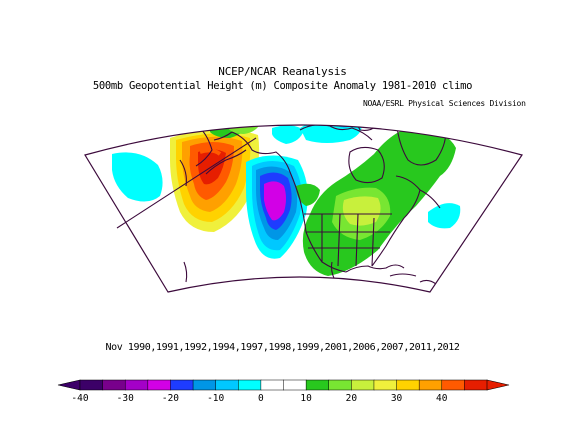  What do you see at coordinates (282, 71) in the screenshot?
I see `figure-title: NCEP/NCAR Reanalysis` at bounding box center [282, 71].